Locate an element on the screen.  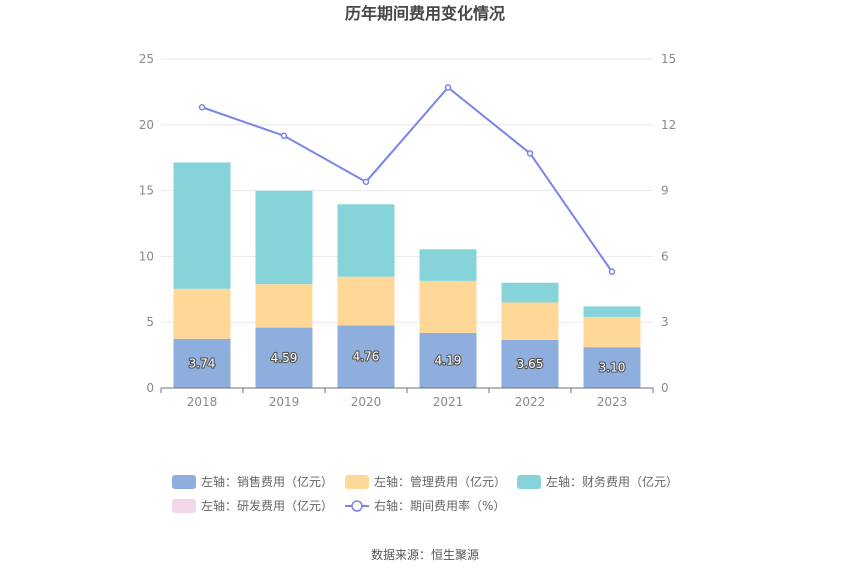
y-right-tick-label: 0 is located at coordinates (665, 388).